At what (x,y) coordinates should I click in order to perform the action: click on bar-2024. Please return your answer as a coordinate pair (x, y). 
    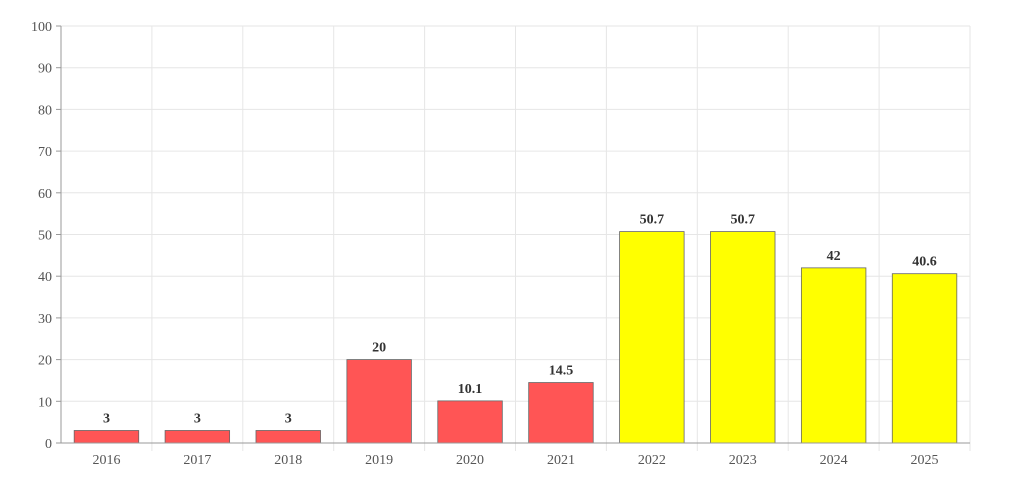
    Looking at the image, I should click on (833, 355).